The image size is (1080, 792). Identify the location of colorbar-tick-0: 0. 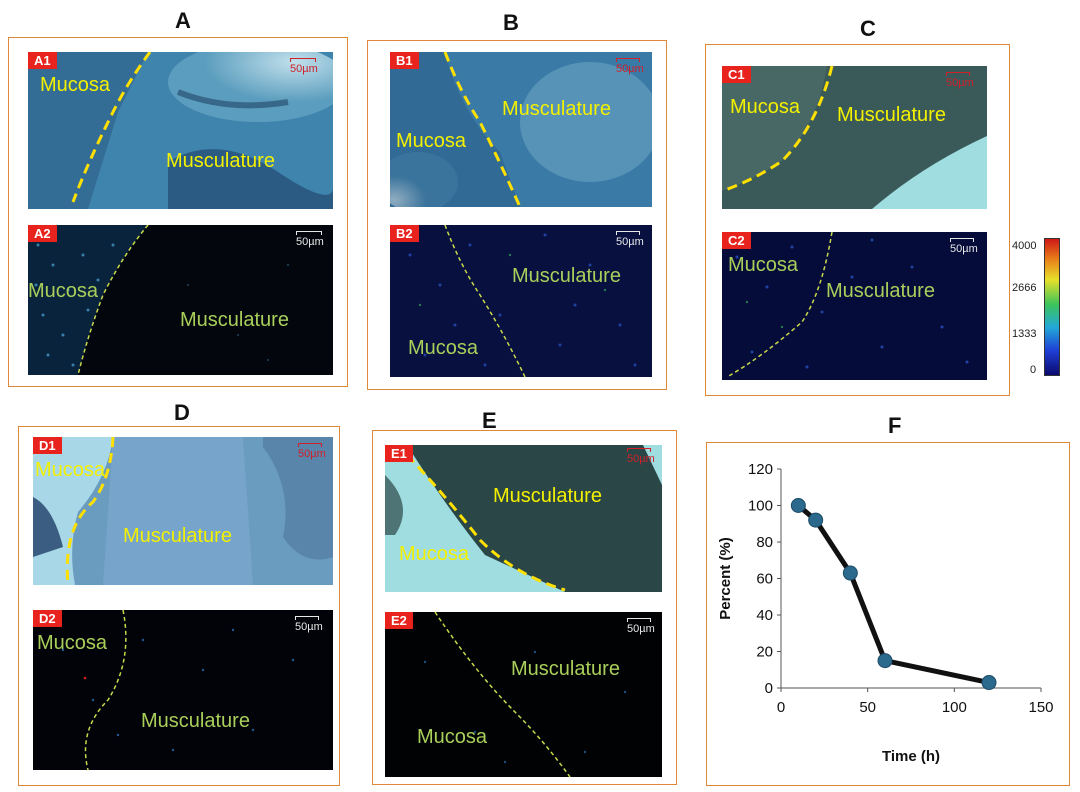
(1033, 370).